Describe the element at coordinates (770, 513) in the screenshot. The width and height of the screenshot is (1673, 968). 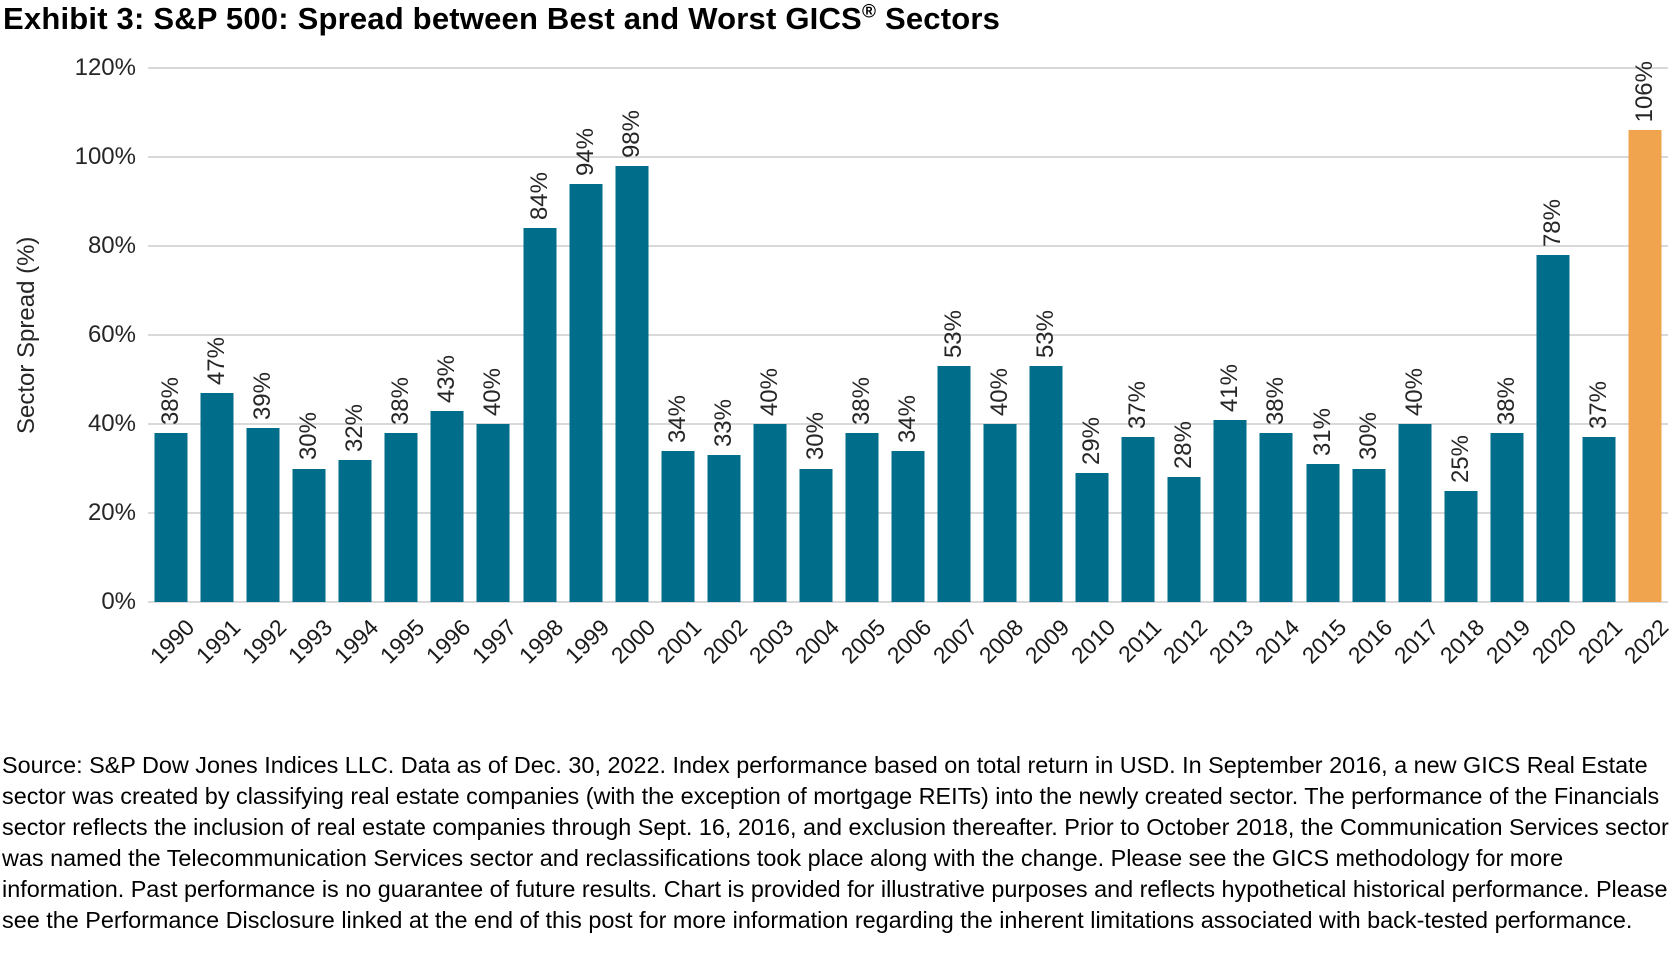
I see `bar-2003` at that location.